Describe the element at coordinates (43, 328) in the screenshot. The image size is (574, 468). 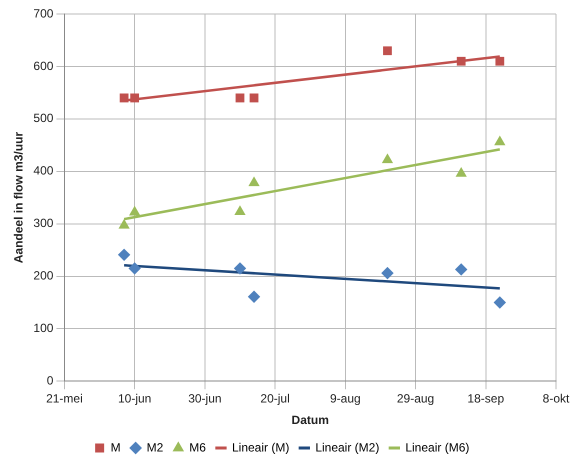
I see `y-tick-label: 100` at that location.